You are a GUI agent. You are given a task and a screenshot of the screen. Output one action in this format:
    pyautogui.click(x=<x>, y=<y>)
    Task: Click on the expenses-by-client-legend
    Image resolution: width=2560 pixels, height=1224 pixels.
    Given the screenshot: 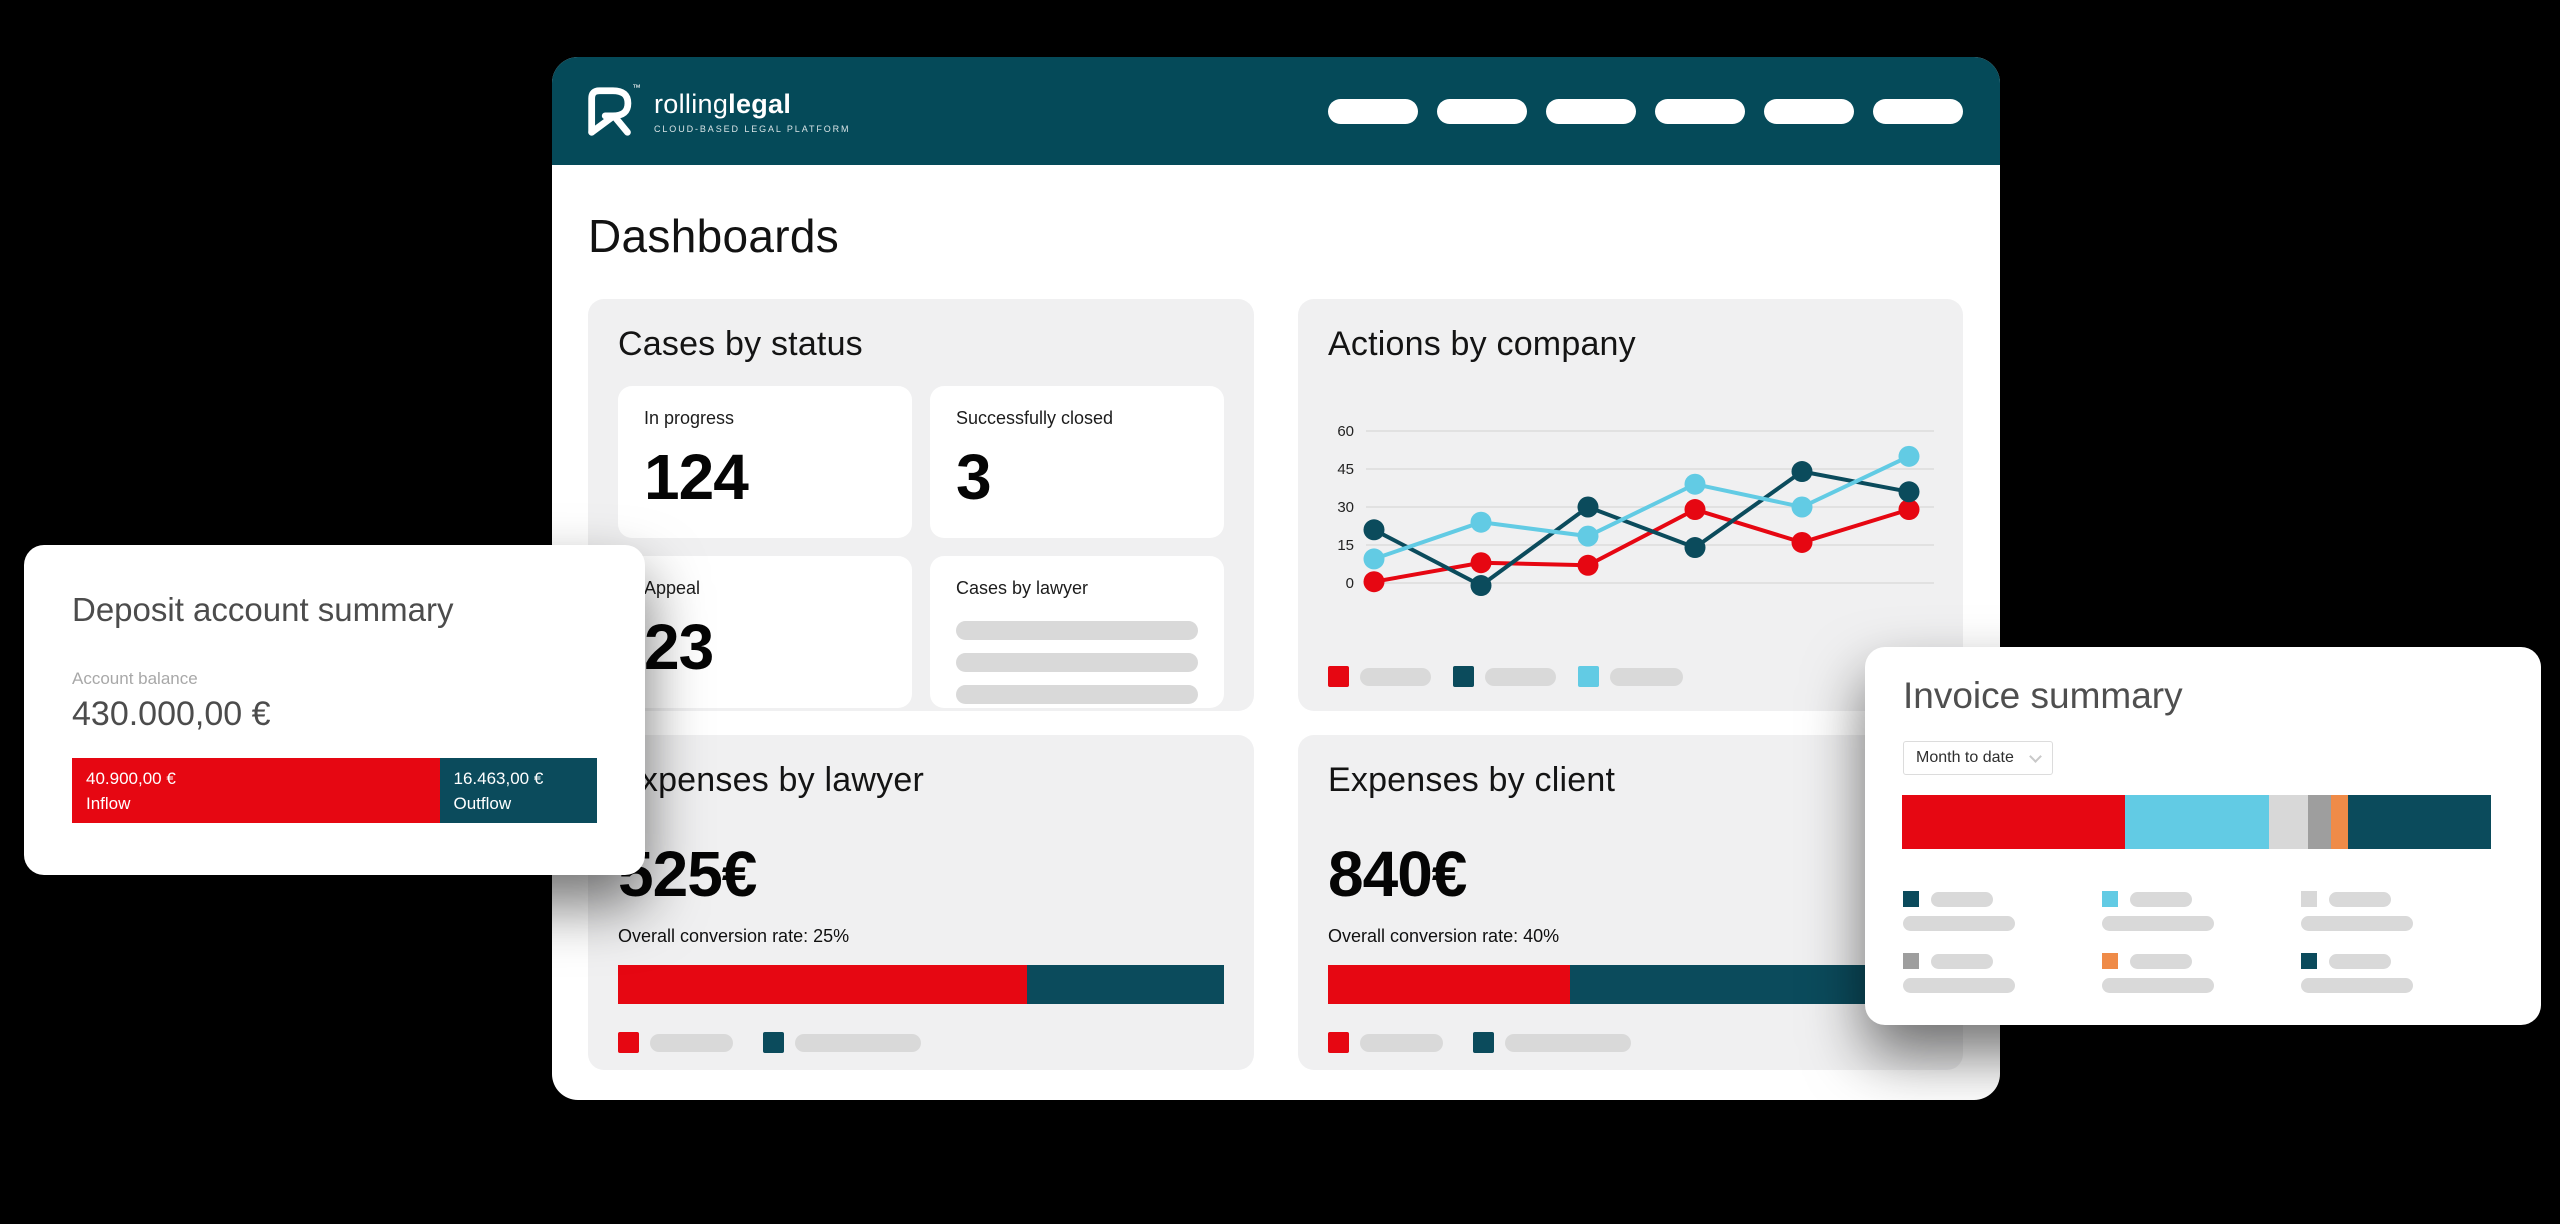 What is the action you would take?
    pyautogui.click(x=1630, y=1042)
    